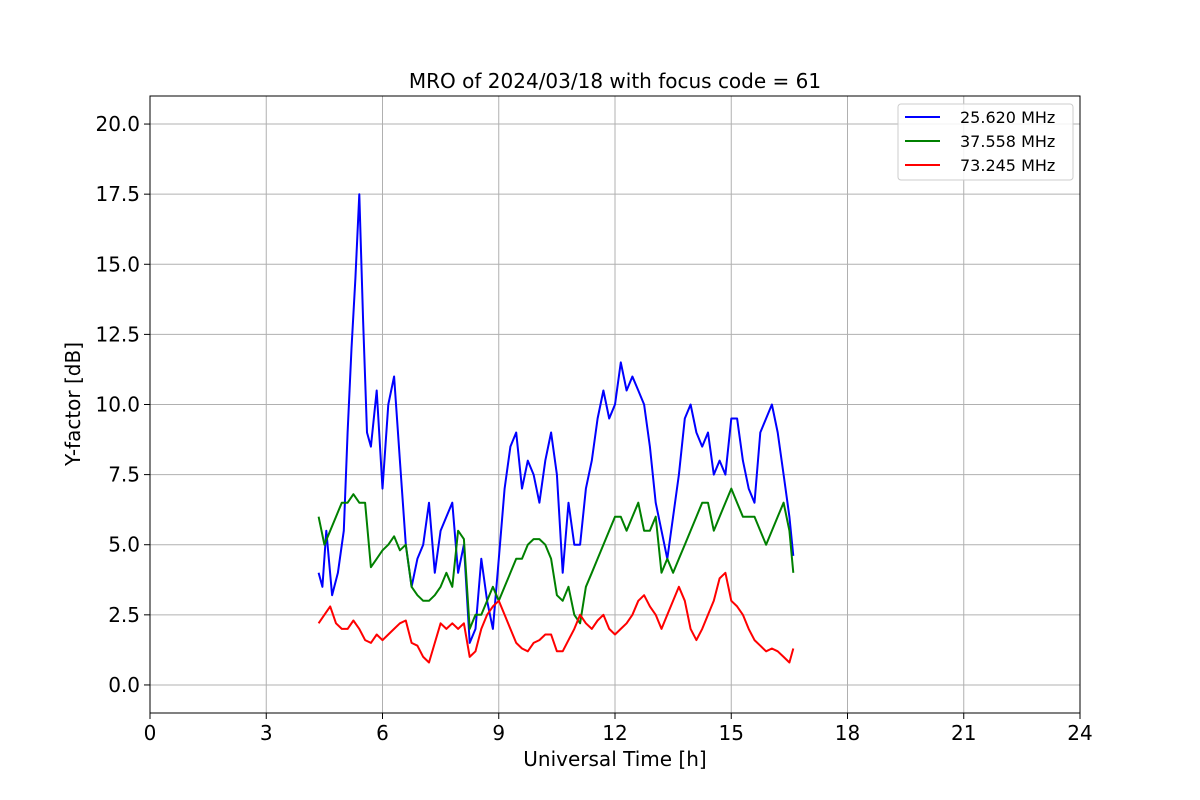 The image size is (1200, 800). I want to click on x-tick-label: 0, so click(150, 733).